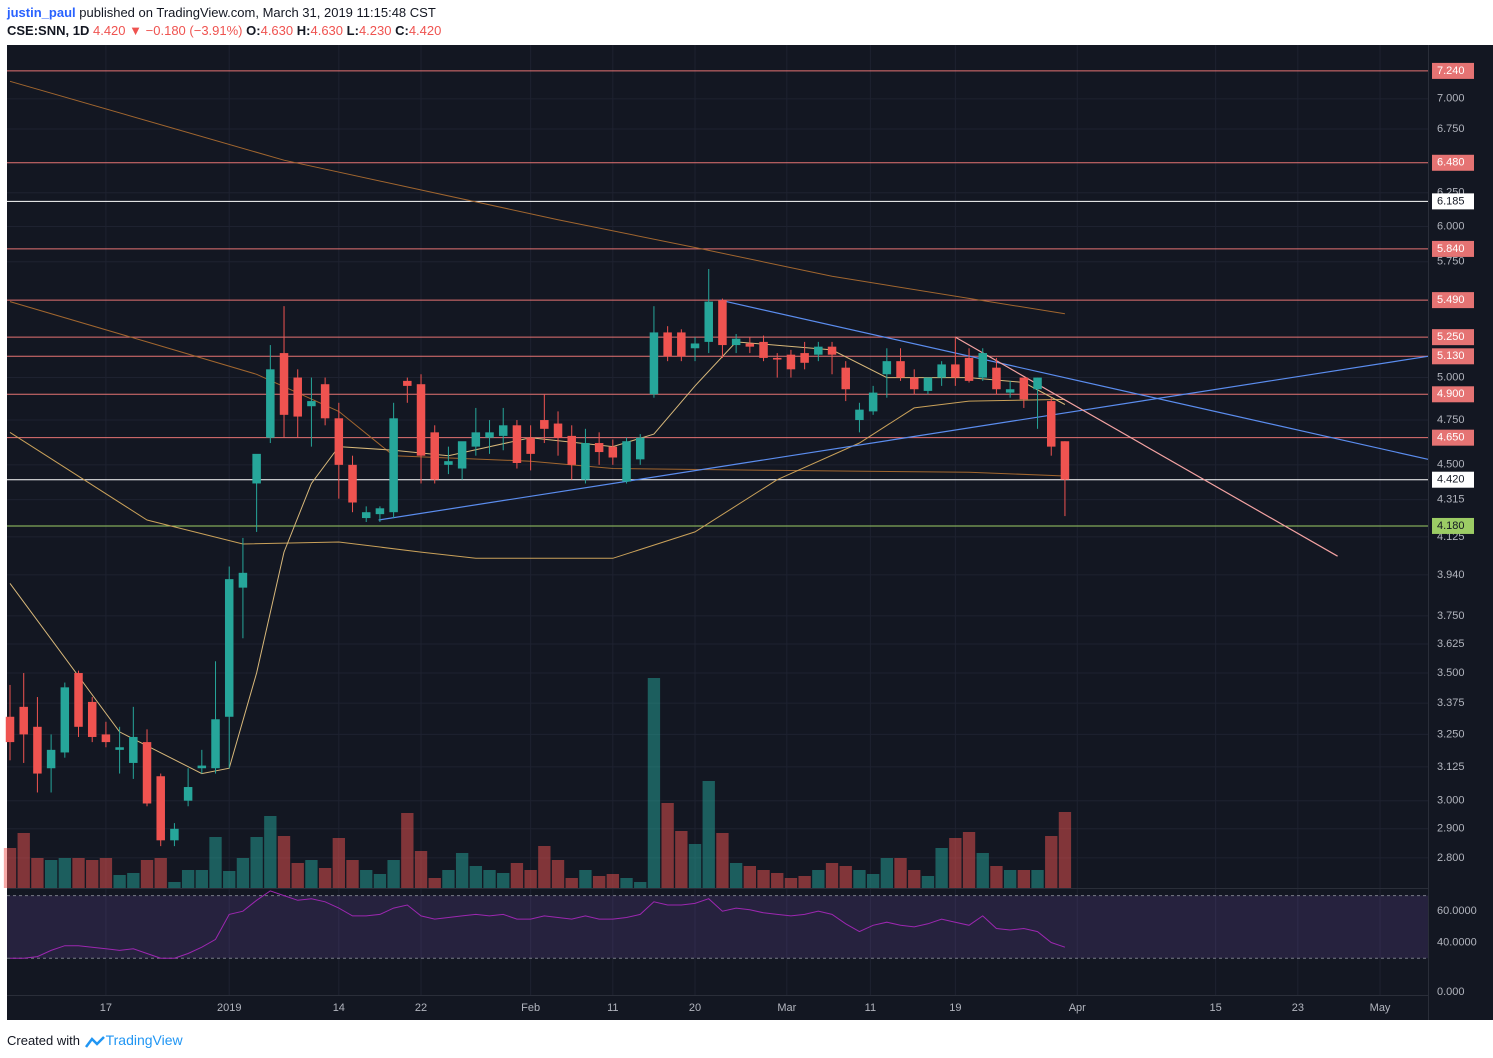 The width and height of the screenshot is (1493, 1058). Describe the element at coordinates (1451, 858) in the screenshot. I see `y-tick-label: 2.800` at that location.